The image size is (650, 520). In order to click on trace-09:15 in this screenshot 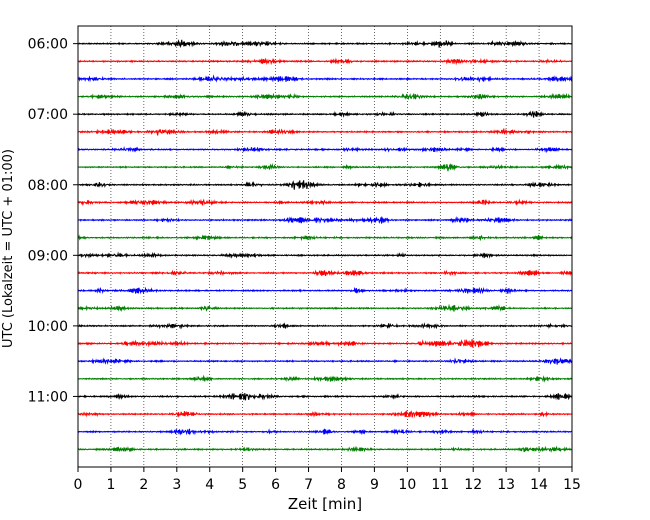, I will do `click(325, 273)`.